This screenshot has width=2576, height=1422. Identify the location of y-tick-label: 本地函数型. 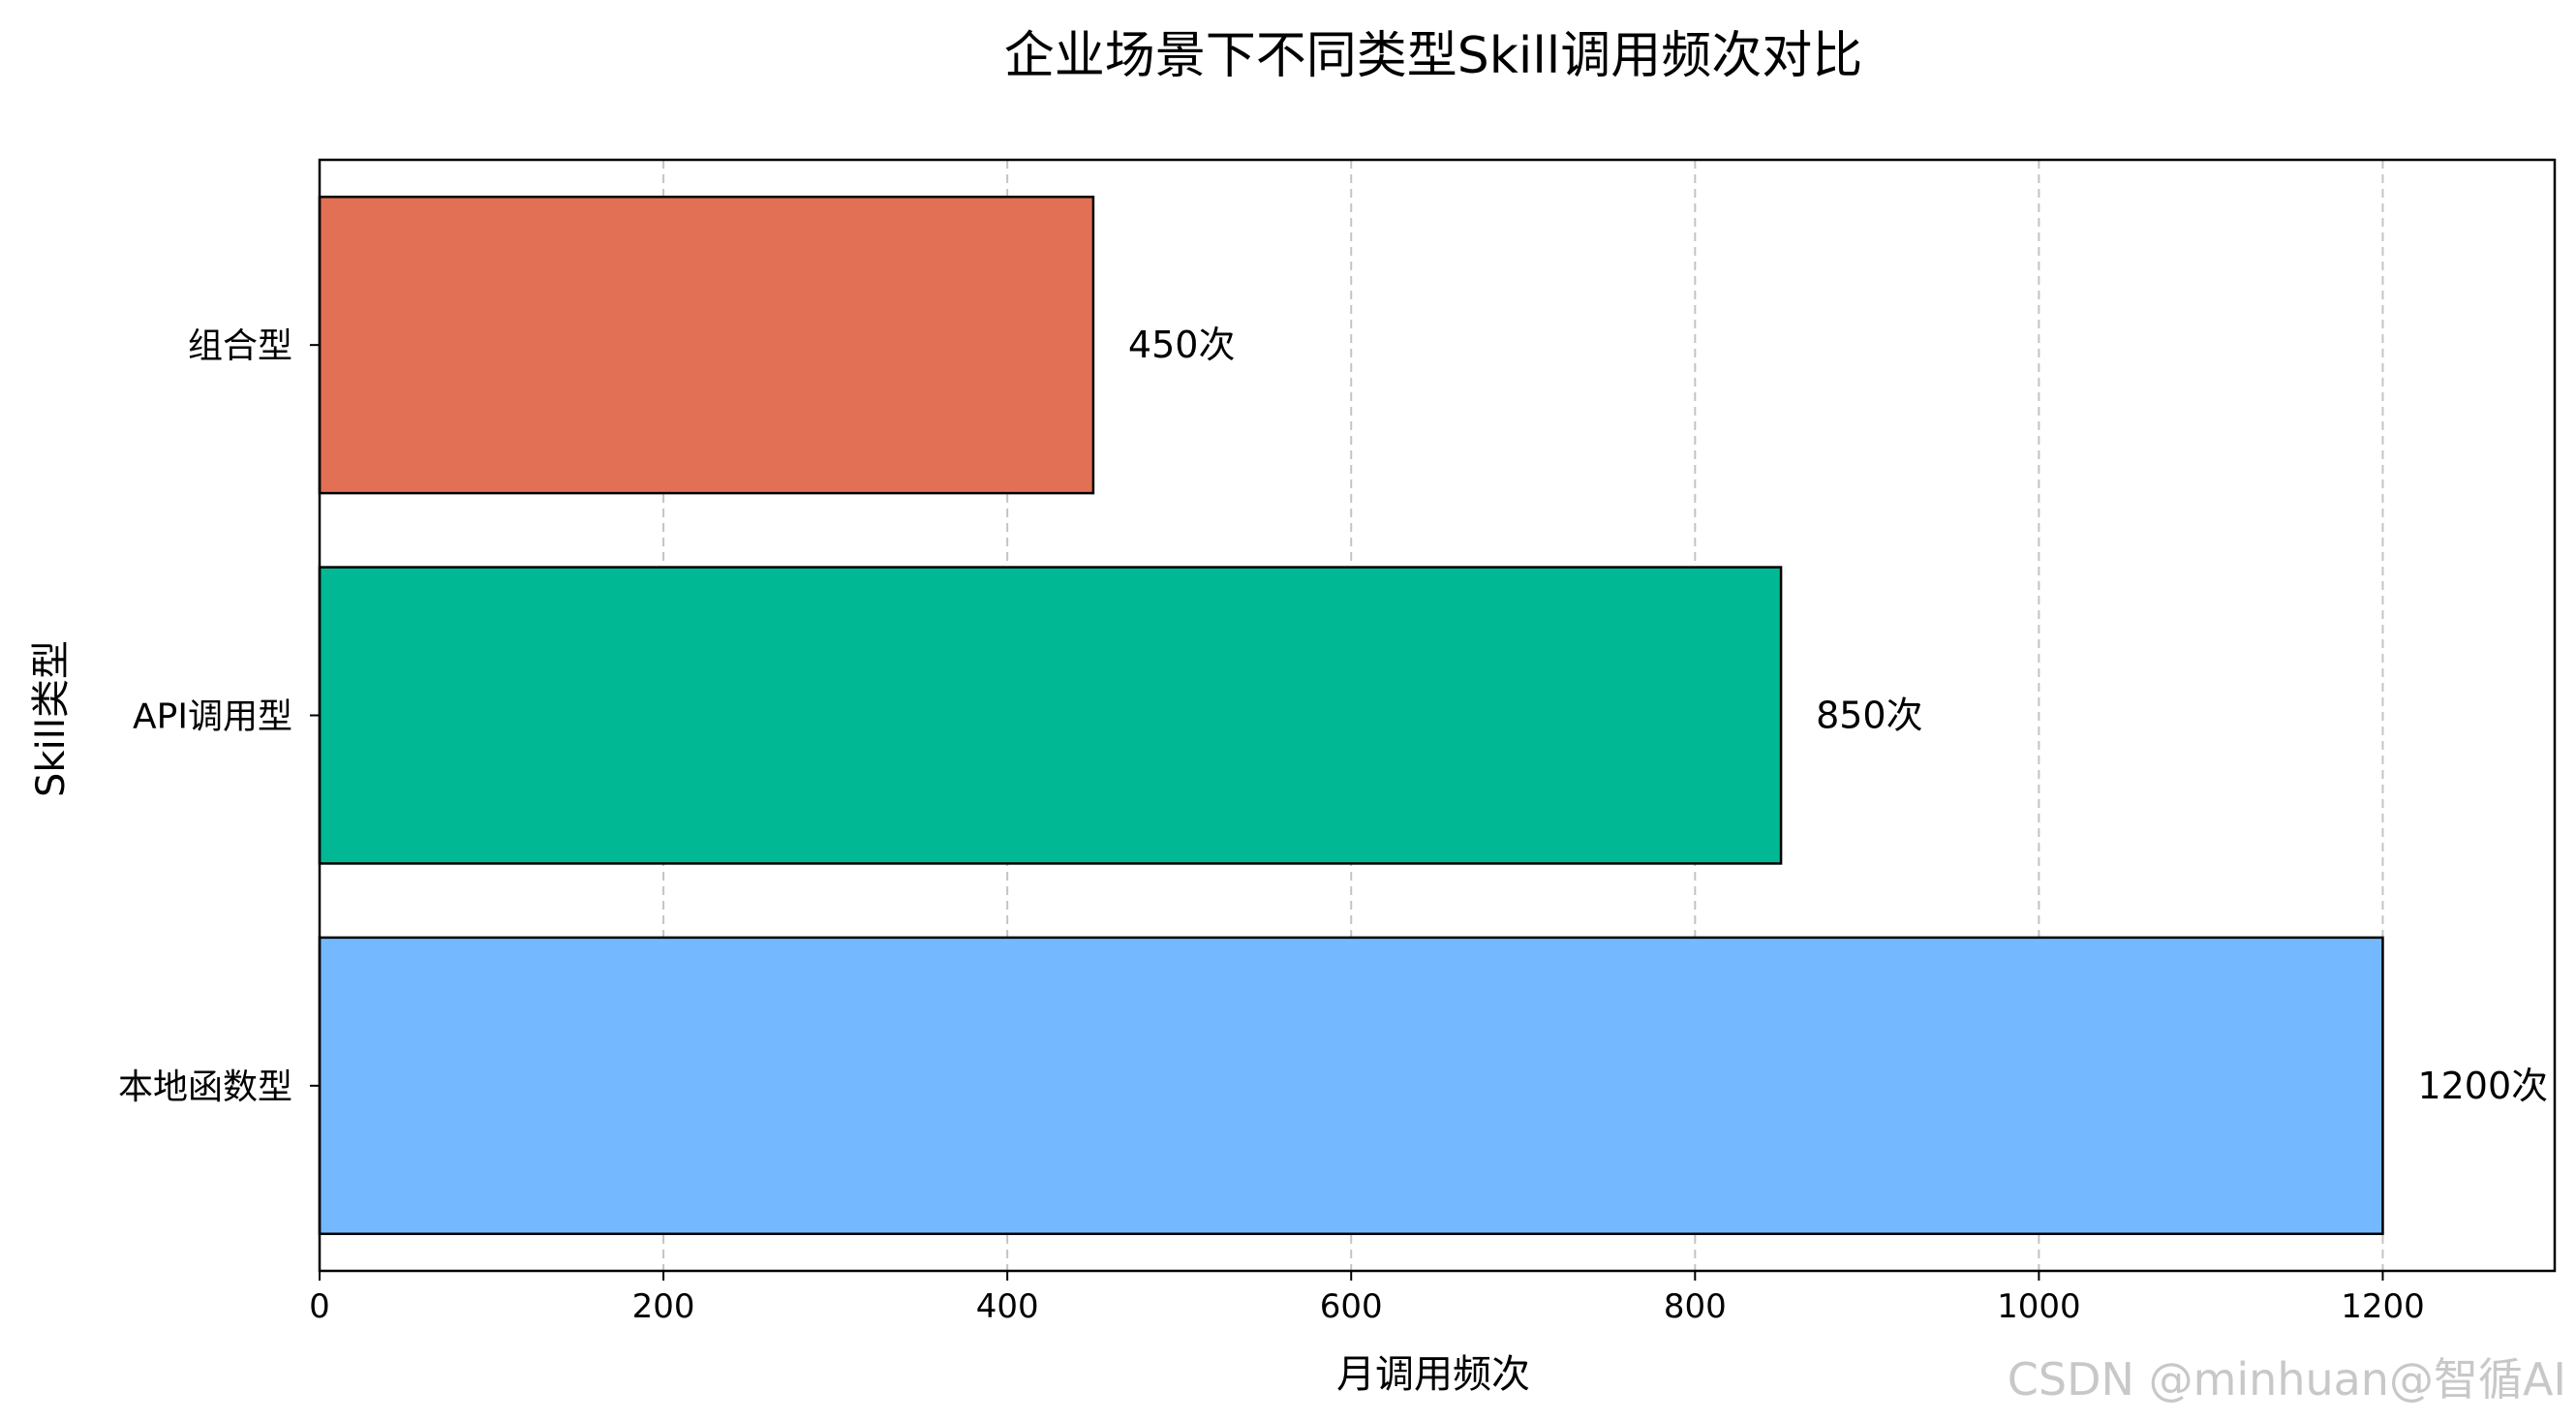
(205, 1087).